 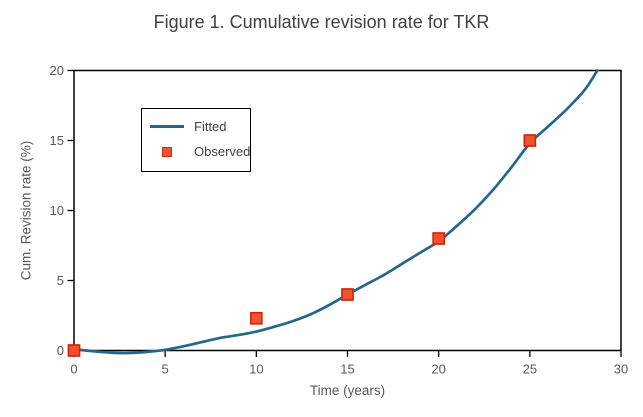 What do you see at coordinates (530, 369) in the screenshot?
I see `x-tick-label: 25` at bounding box center [530, 369].